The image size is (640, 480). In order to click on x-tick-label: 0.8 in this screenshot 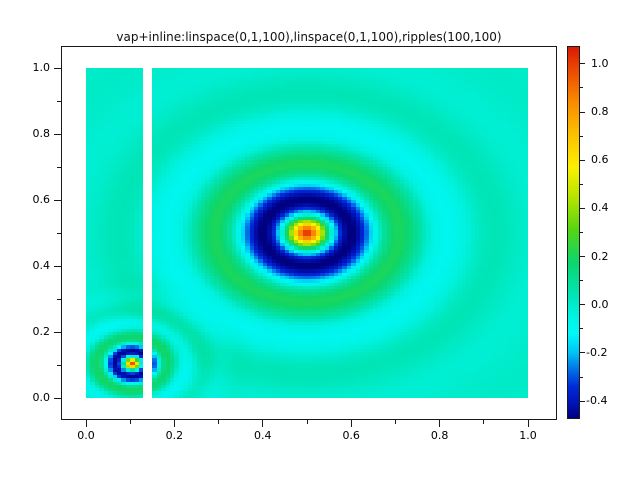, I will do `click(439, 435)`.